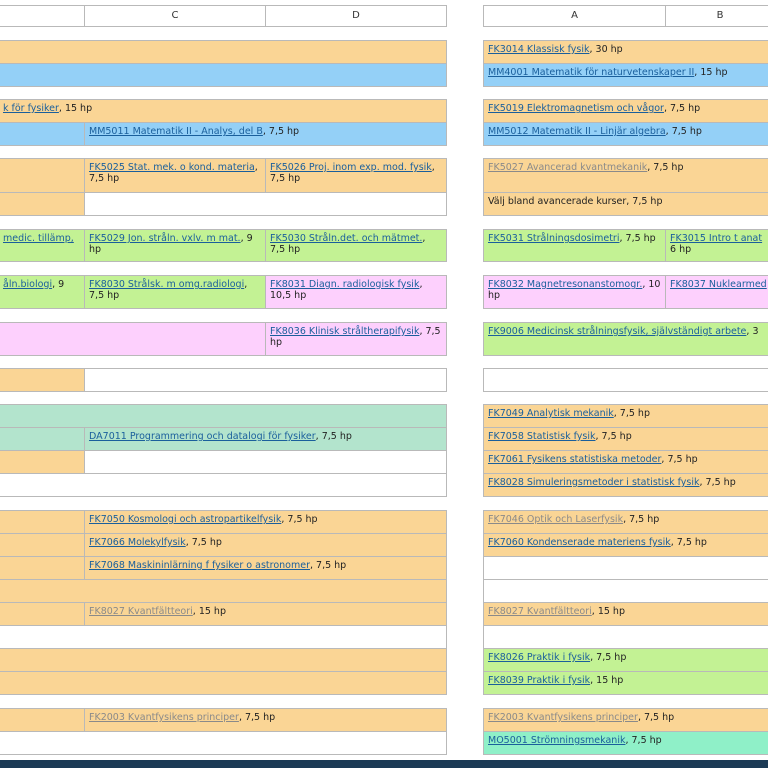  I want to click on course-cell: FK8030 Strålsk. m omg.radiologi, 7,5 hp, so click(175, 292).